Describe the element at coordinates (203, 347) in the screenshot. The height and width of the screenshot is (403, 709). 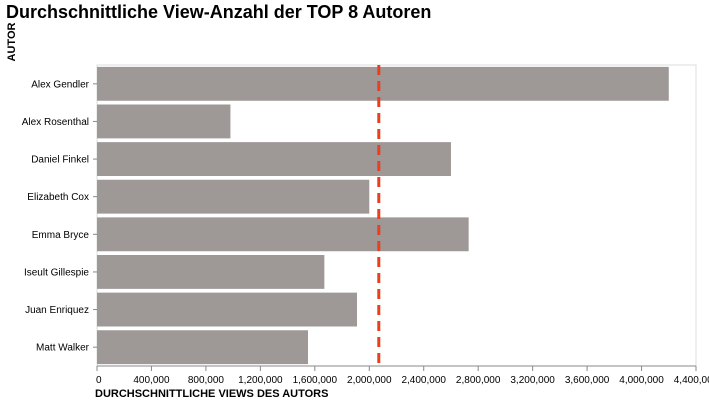
I see `bar-matt-walker` at that location.